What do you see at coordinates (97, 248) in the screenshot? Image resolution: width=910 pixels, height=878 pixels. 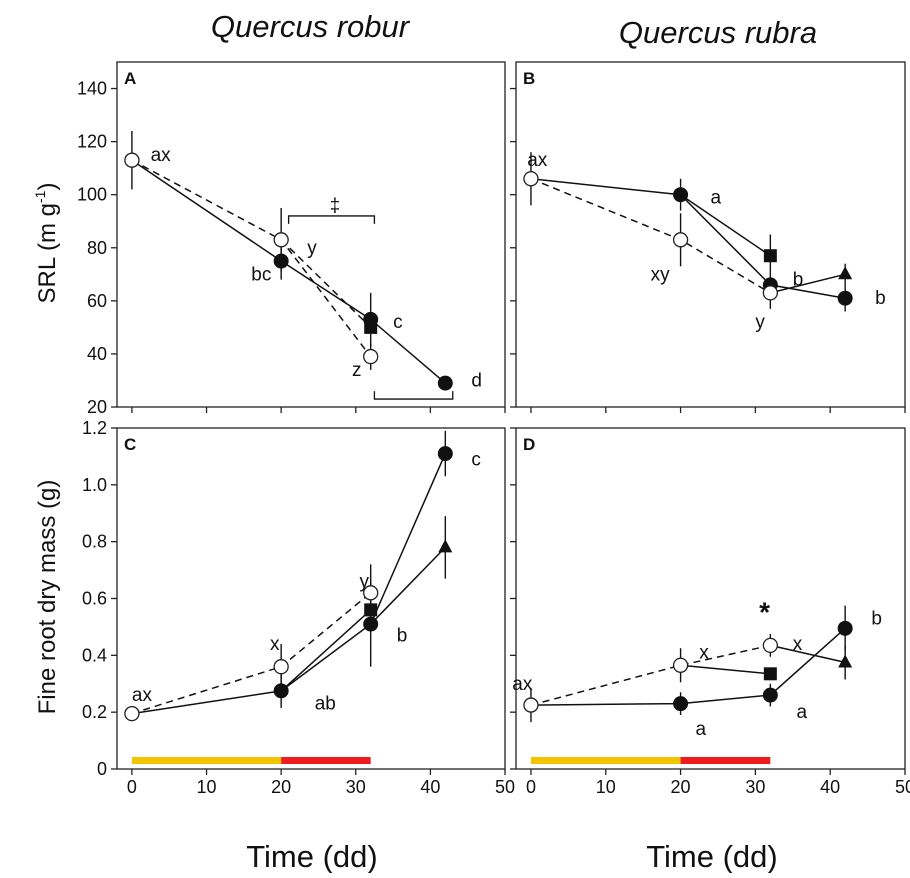 I see `y-tick-label: 80` at bounding box center [97, 248].